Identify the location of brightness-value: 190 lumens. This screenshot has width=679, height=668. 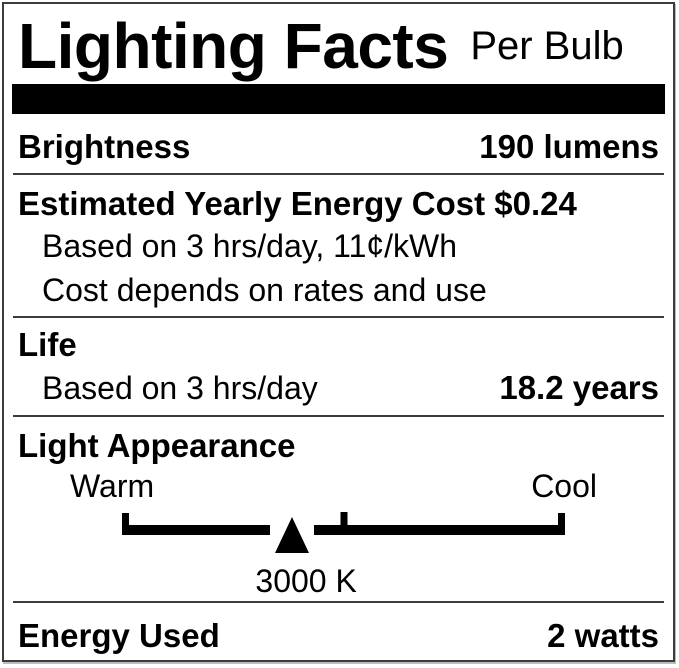
(569, 146).